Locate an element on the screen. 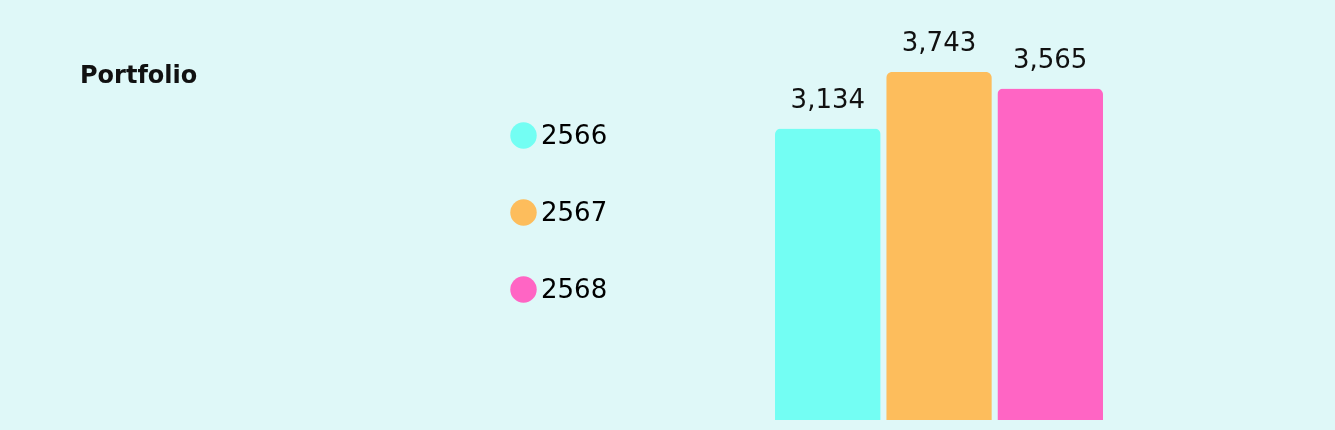 This screenshot has height=430, width=1335. legend-label: 2568 is located at coordinates (574, 288).